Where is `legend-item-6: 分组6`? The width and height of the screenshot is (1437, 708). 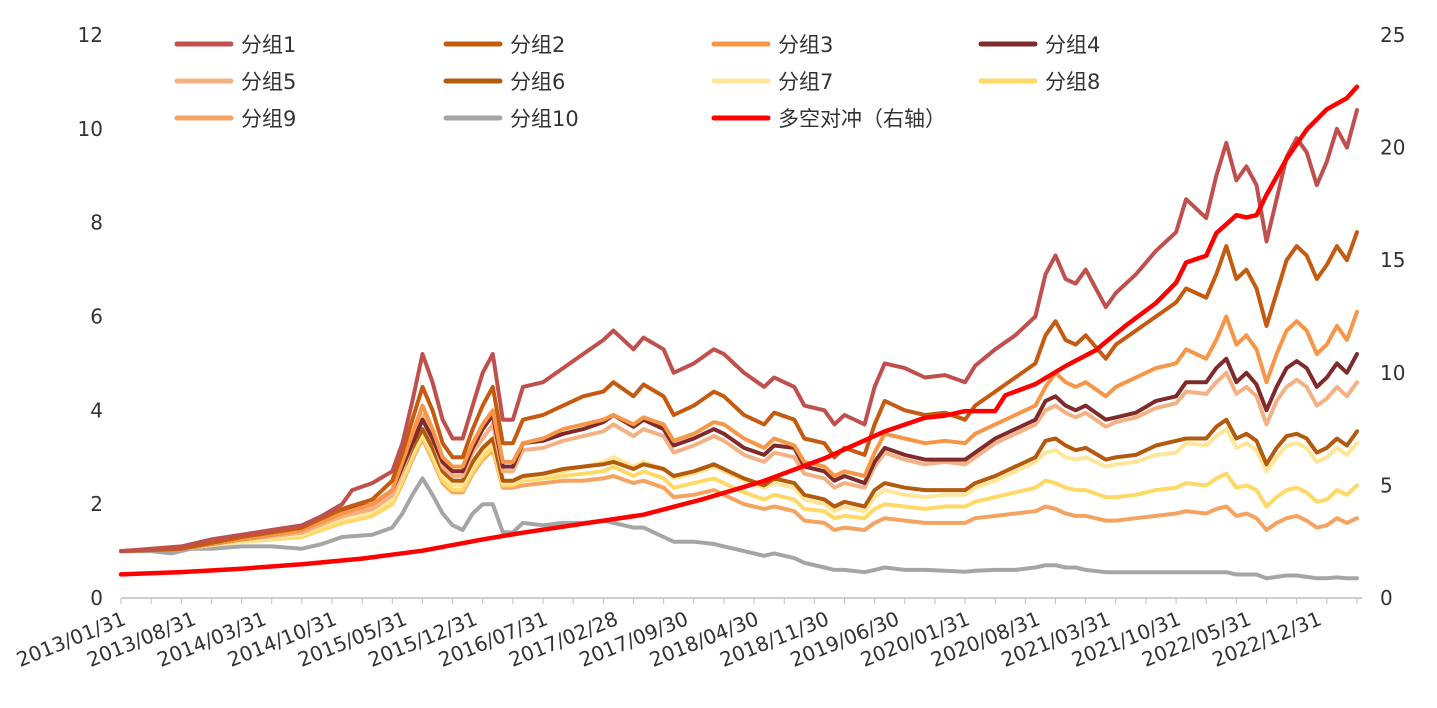 legend-item-6: 分组6 is located at coordinates (504, 82).